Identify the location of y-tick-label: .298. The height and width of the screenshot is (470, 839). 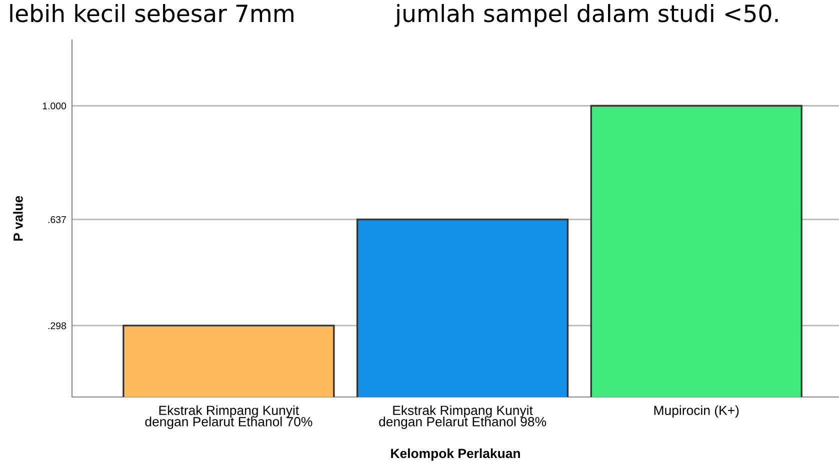
(57, 326).